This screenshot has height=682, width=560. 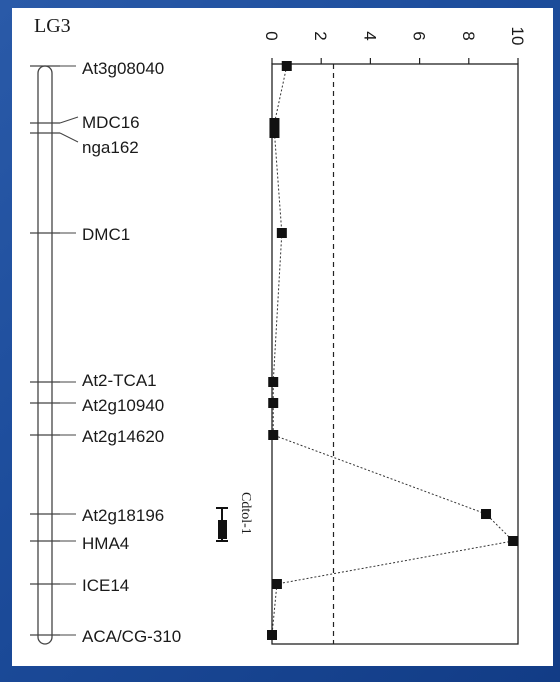 What do you see at coordinates (369, 35) in the screenshot?
I see `lod-tick-label: 4` at bounding box center [369, 35].